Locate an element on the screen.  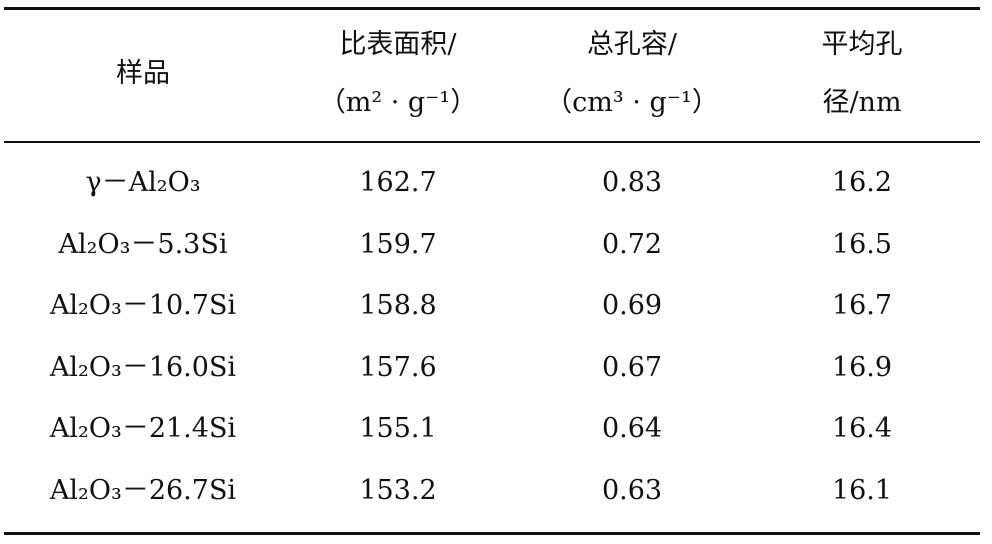
header-cell: 比表面积/ is located at coordinates (398, 44).